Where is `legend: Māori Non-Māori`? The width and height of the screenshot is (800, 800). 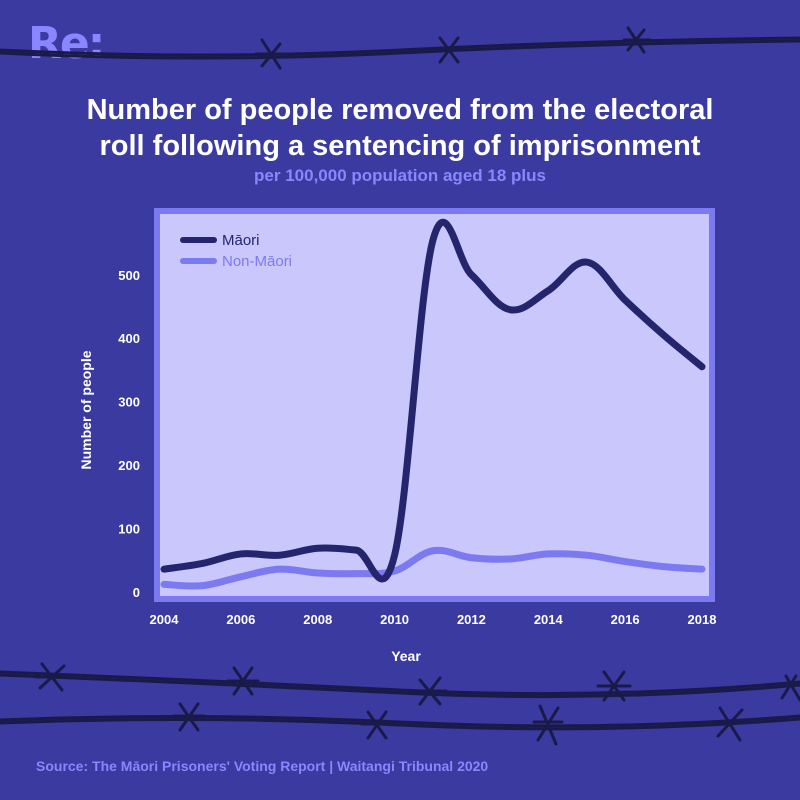 legend: Māori Non-Māori is located at coordinates (236, 251).